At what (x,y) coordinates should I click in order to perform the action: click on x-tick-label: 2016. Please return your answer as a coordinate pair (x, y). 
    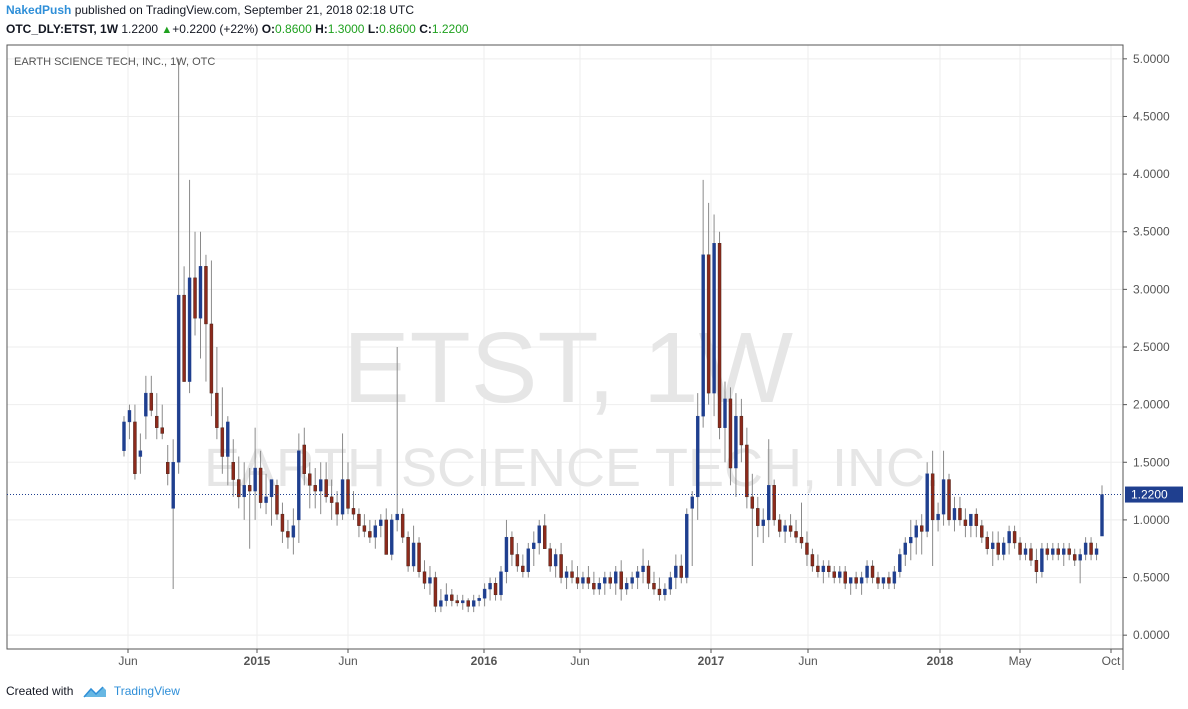
    Looking at the image, I should click on (484, 661).